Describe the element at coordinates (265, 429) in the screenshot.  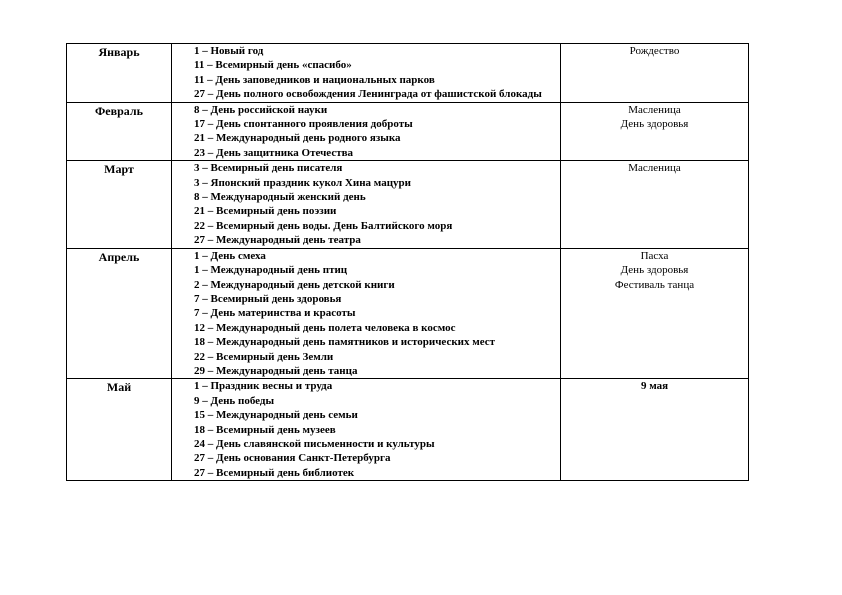
I see `event-item: 18 – Всемирный день музеев` at that location.